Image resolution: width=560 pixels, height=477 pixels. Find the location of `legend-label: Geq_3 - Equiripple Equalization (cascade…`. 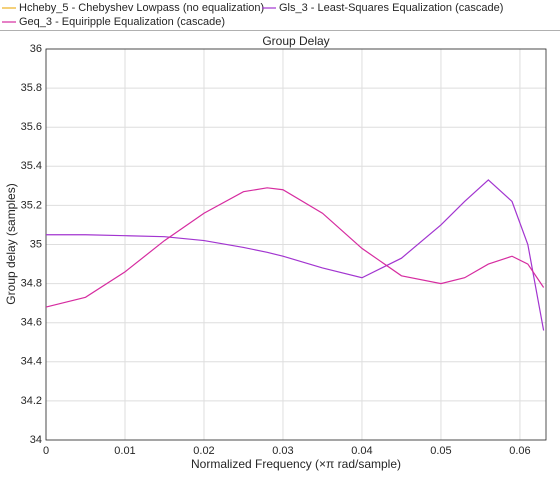

legend-label: Geq_3 - Equiripple Equalization (cascade… is located at coordinates (122, 22).